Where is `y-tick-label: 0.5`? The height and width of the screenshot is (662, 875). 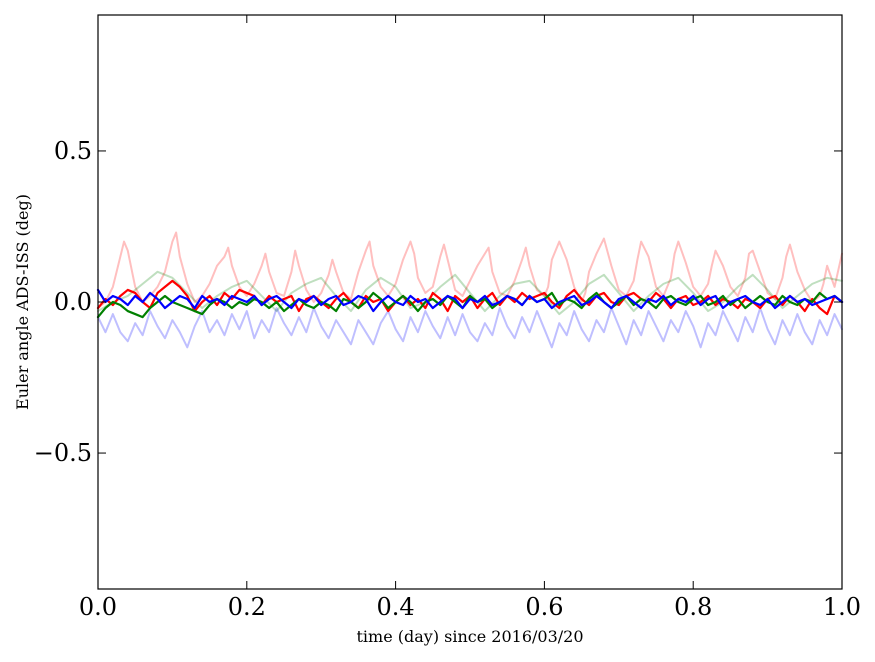 y-tick-label: 0.5 is located at coordinates (73, 151).